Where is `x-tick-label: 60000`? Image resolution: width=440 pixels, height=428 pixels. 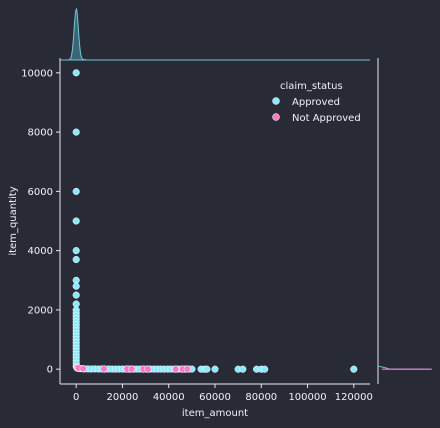
x-tick-label: 60000 is located at coordinates (215, 397).